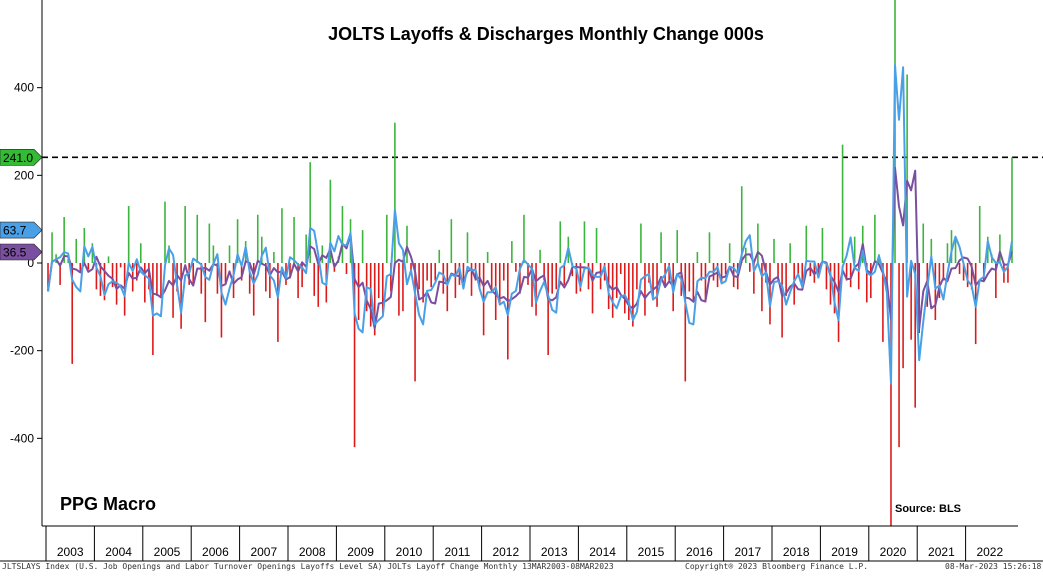 Image resolution: width=1043 pixels, height=576 pixels. What do you see at coordinates (651, 552) in the screenshot?
I see `x-tick-label: 2015` at bounding box center [651, 552].